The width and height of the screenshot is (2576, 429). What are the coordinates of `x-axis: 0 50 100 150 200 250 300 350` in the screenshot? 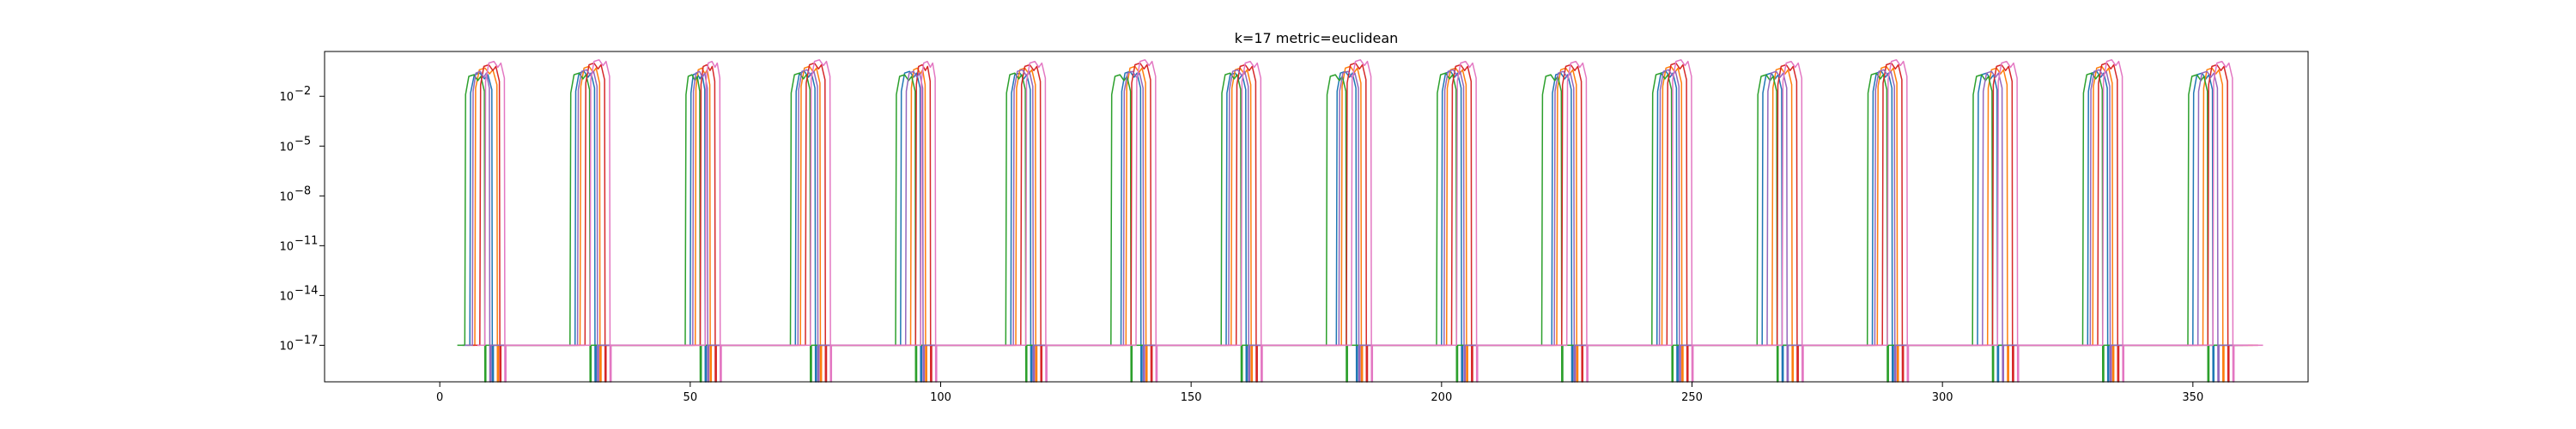 It's located at (1319, 393).